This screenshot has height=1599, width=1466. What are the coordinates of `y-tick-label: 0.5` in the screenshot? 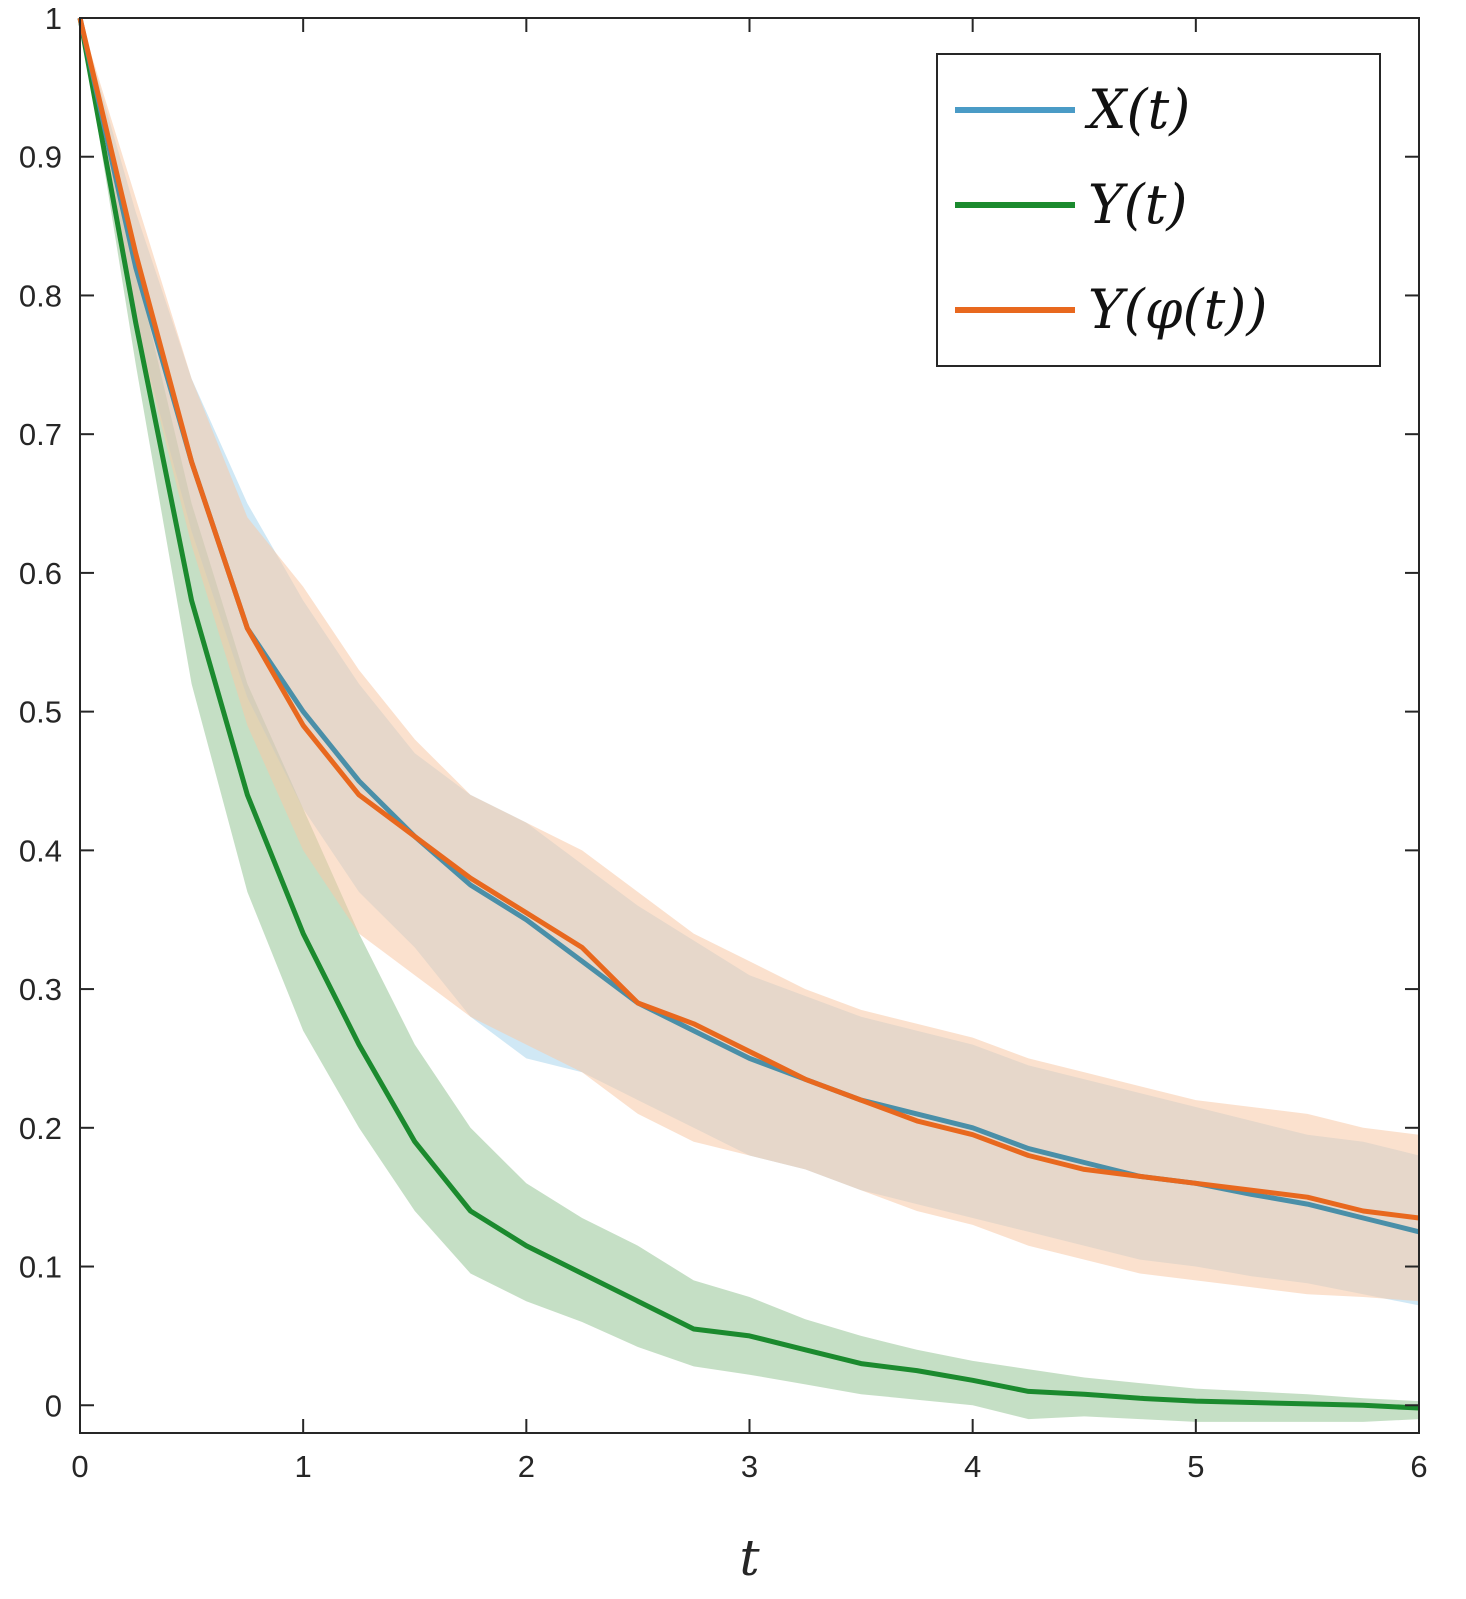 It's located at (40, 712).